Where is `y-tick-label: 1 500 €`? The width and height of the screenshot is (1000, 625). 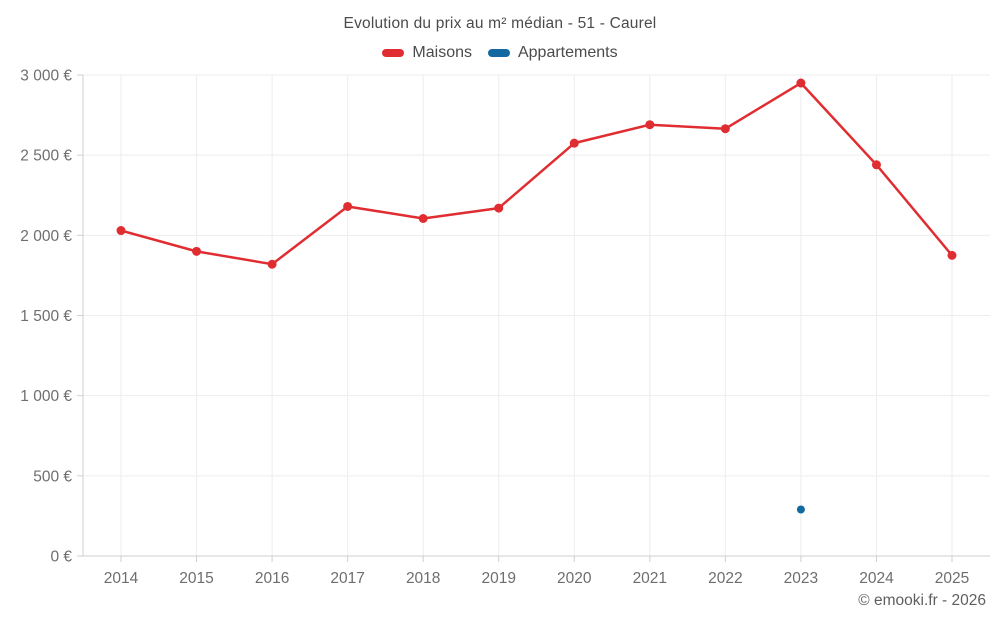 y-tick-label: 1 500 € is located at coordinates (46, 316).